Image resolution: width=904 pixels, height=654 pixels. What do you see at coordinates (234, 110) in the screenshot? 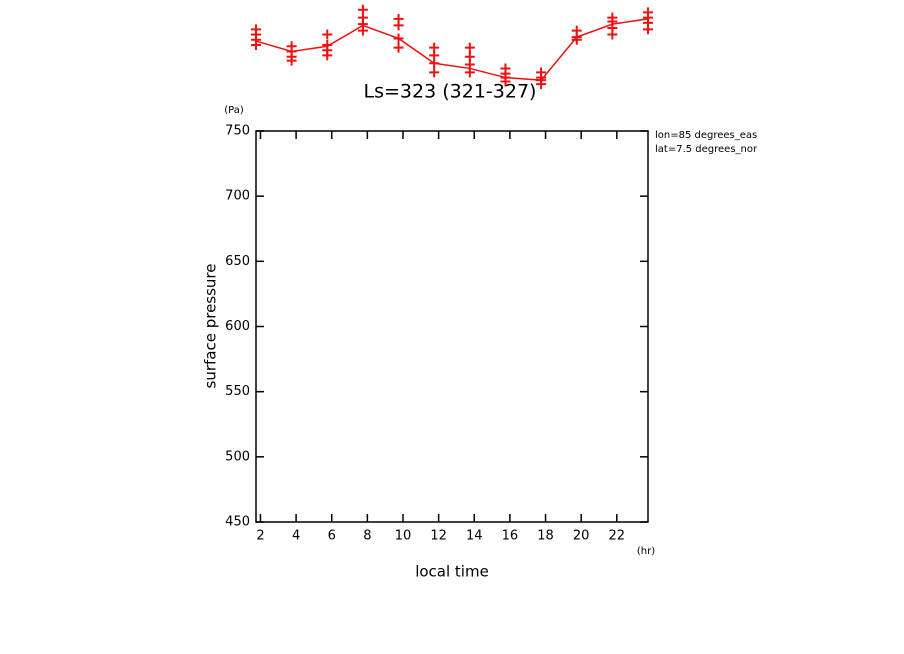
I see `y-unit: (Pa)` at bounding box center [234, 110].